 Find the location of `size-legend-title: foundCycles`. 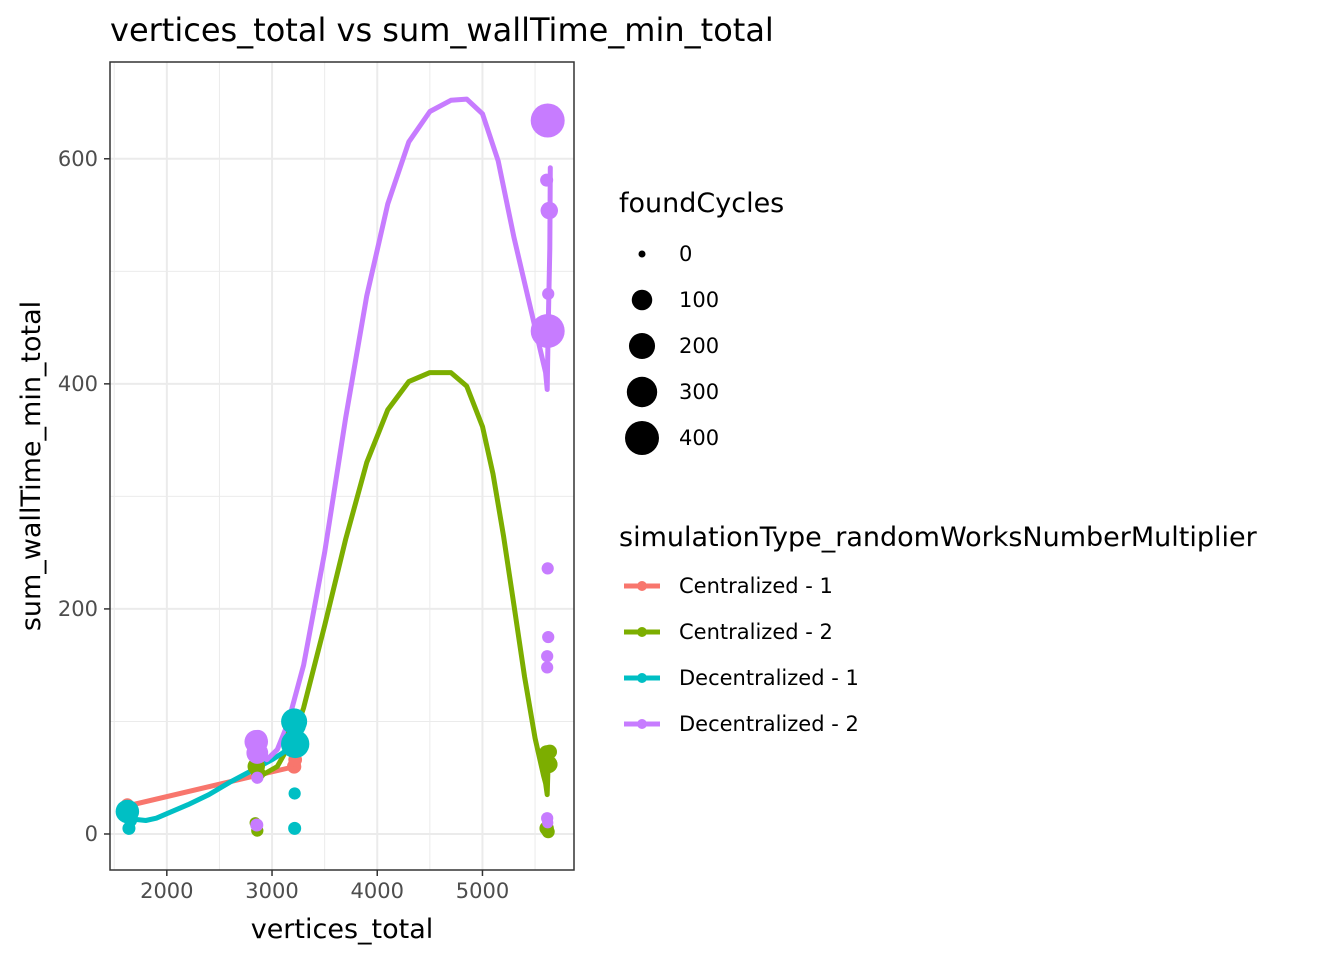

size-legend-title: foundCycles is located at coordinates (701, 203).